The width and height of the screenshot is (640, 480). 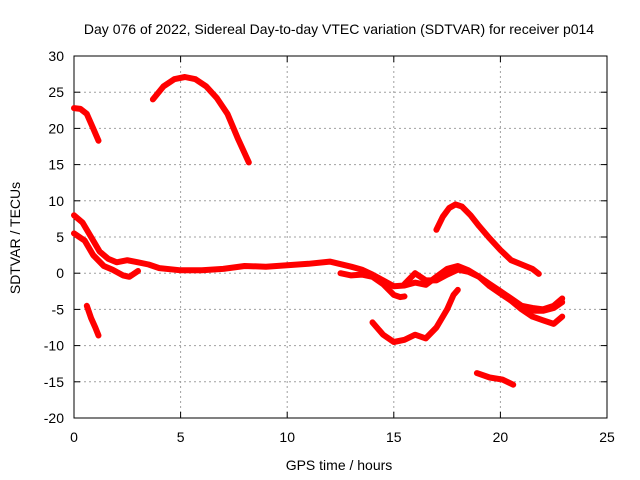 What do you see at coordinates (56, 92) in the screenshot?
I see `y-tick-label: 25` at bounding box center [56, 92].